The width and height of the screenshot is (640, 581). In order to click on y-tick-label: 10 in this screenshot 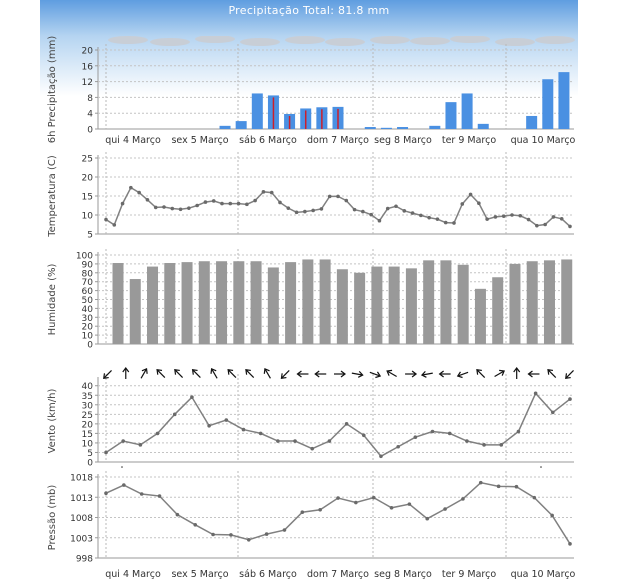, I will do `click(88, 444)`.